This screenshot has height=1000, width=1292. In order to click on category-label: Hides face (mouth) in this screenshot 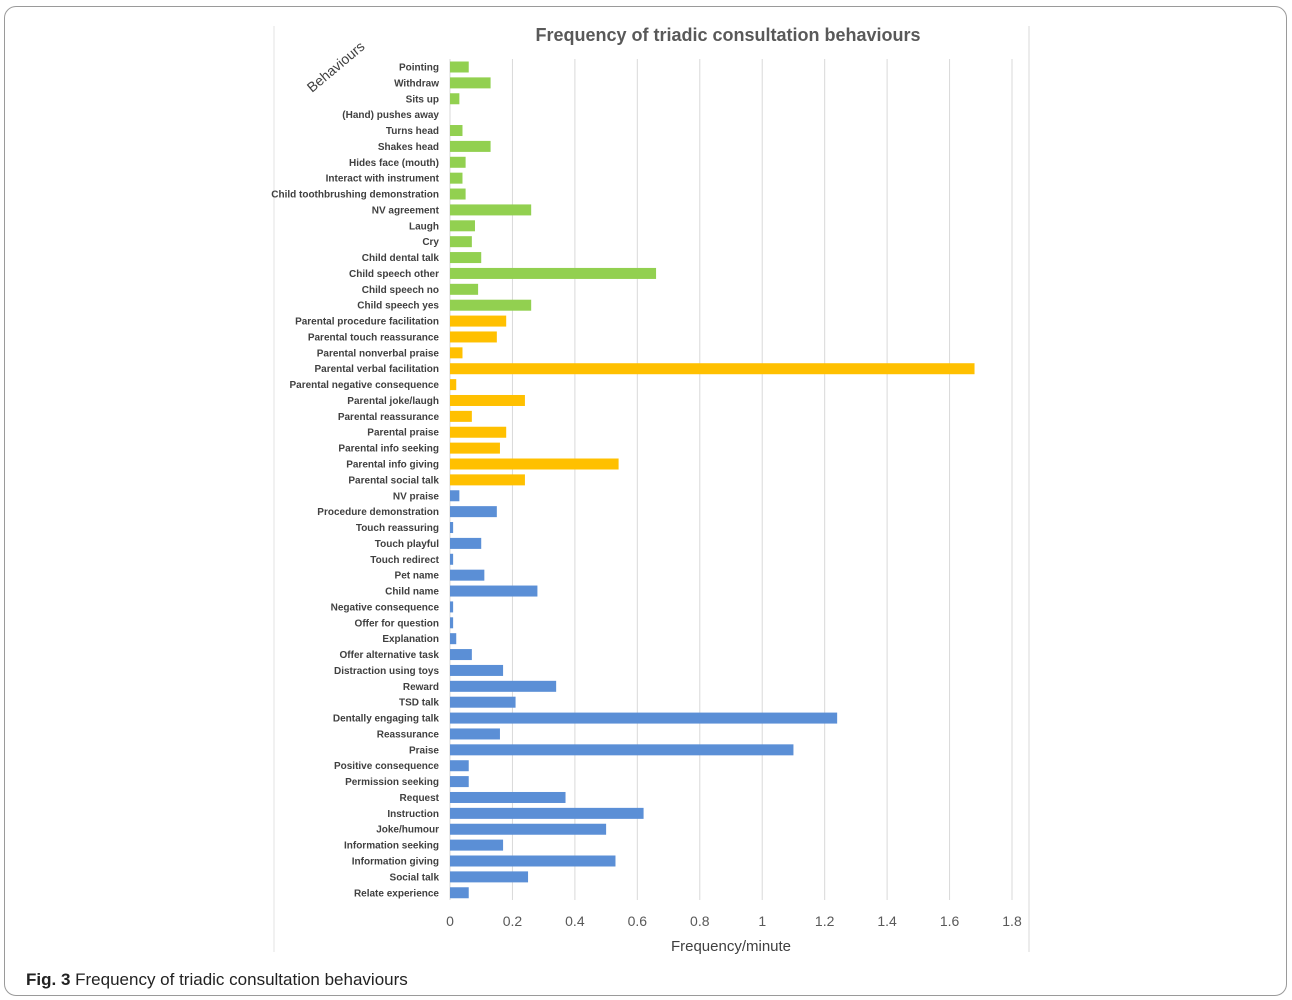, I will do `click(394, 163)`.